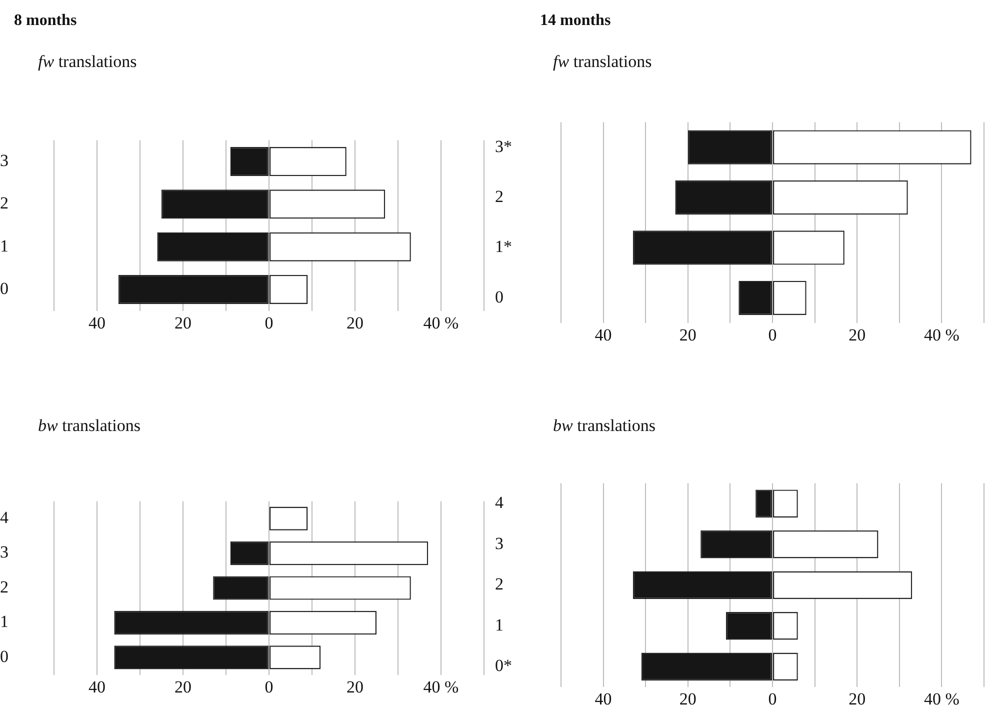 The image size is (987, 714). What do you see at coordinates (503, 246) in the screenshot?
I see `y-tick-label: 1*` at bounding box center [503, 246].